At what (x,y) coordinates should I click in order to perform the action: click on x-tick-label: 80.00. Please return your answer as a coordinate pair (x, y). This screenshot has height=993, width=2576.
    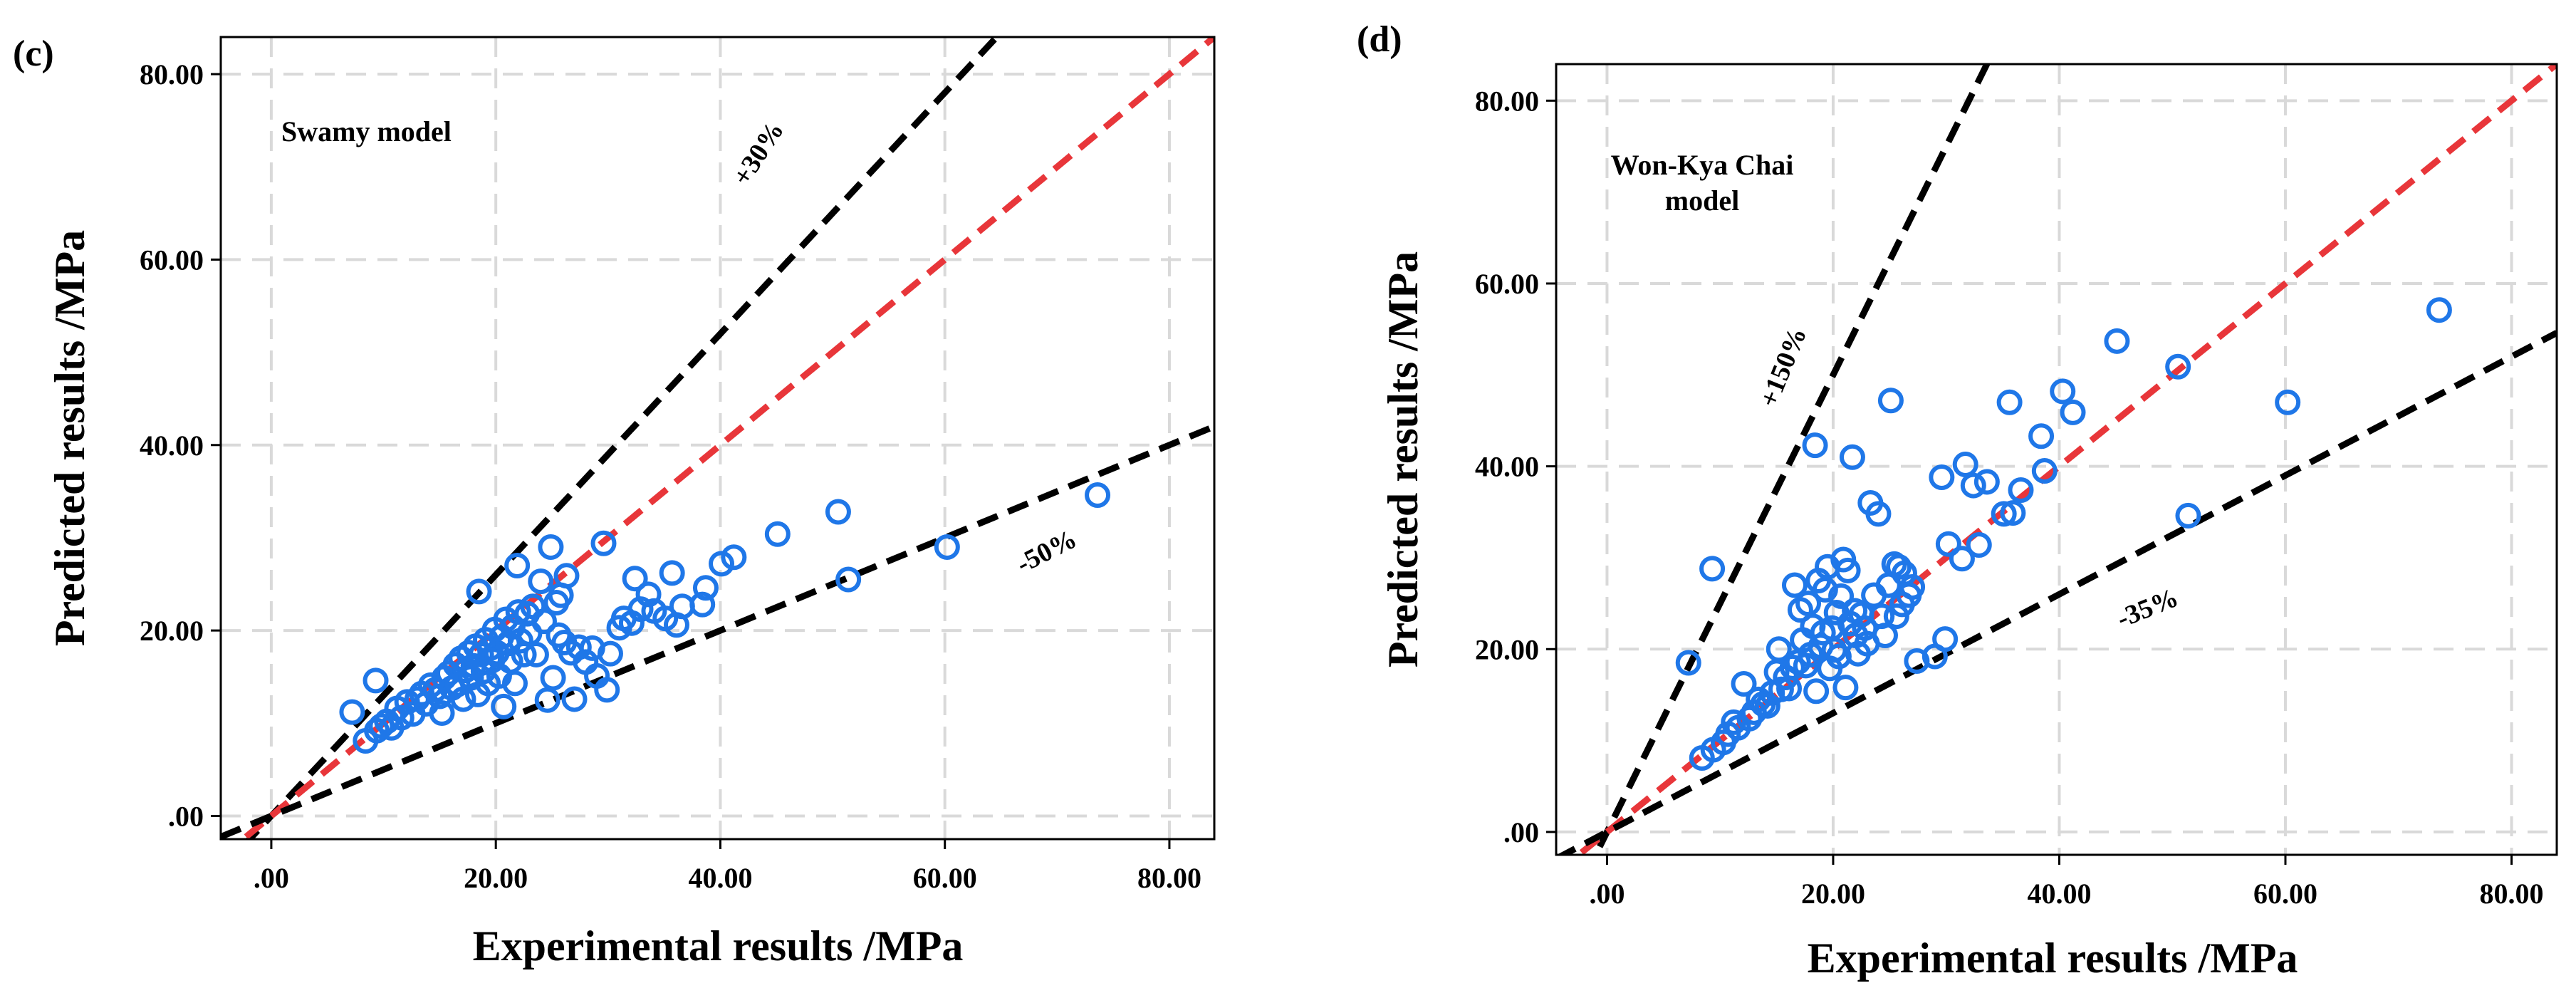
    Looking at the image, I should click on (2511, 894).